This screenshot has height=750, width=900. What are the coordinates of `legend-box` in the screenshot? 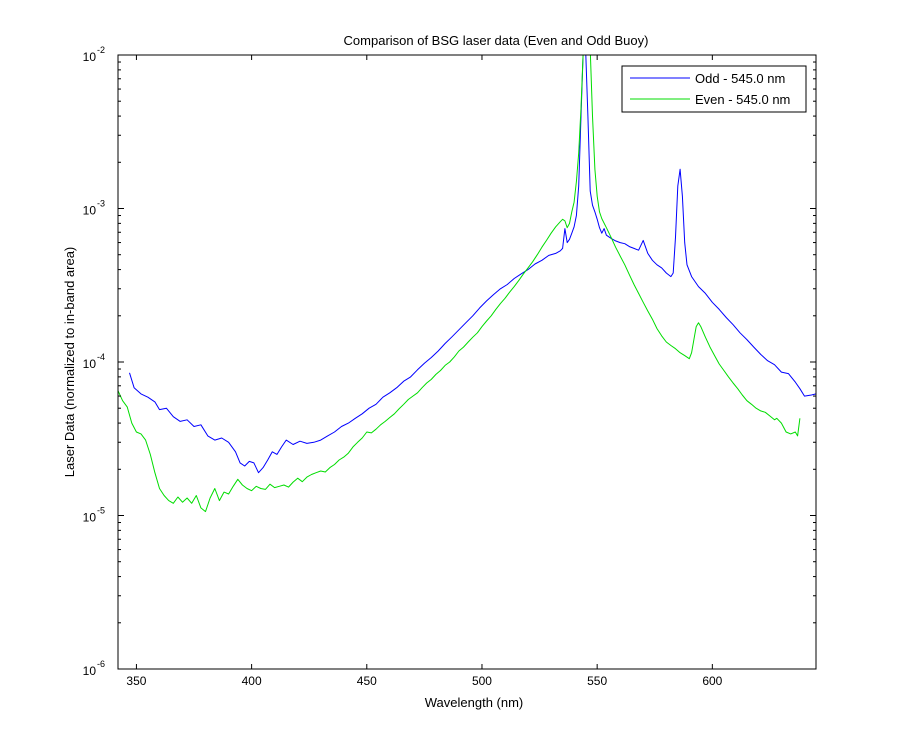 It's located at (714, 89).